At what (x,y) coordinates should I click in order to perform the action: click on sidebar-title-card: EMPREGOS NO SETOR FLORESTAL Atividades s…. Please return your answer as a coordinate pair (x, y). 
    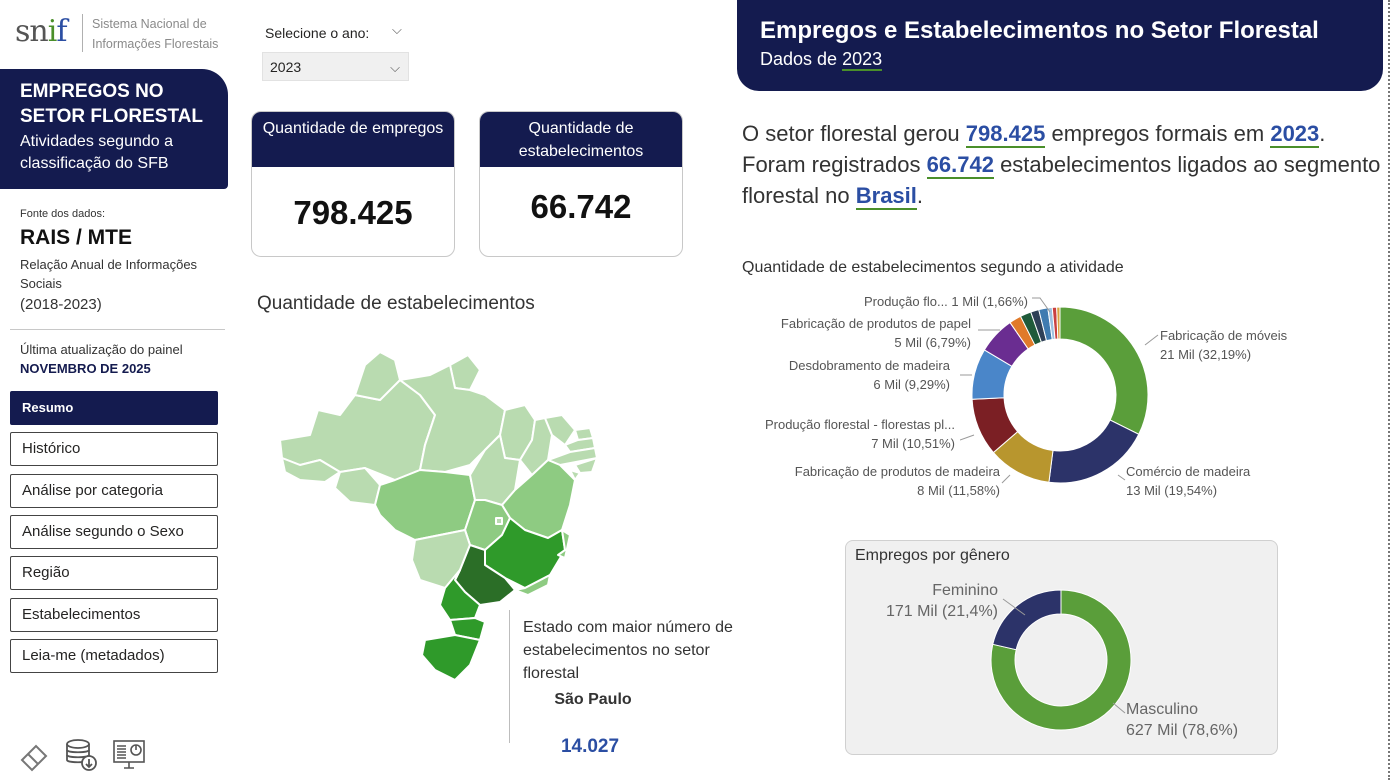
    Looking at the image, I should click on (114, 129).